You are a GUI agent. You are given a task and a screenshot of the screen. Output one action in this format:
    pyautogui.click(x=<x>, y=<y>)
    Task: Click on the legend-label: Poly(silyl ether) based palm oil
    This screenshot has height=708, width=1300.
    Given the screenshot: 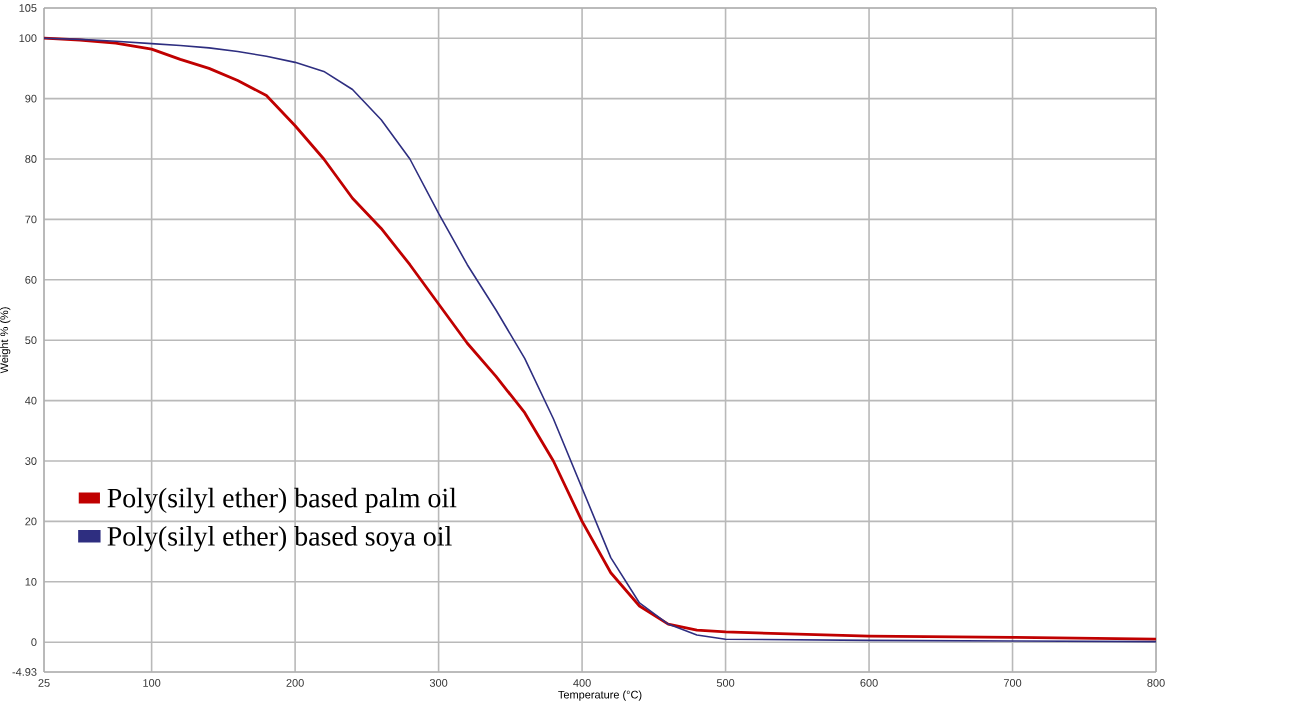 What is the action you would take?
    pyautogui.click(x=282, y=500)
    